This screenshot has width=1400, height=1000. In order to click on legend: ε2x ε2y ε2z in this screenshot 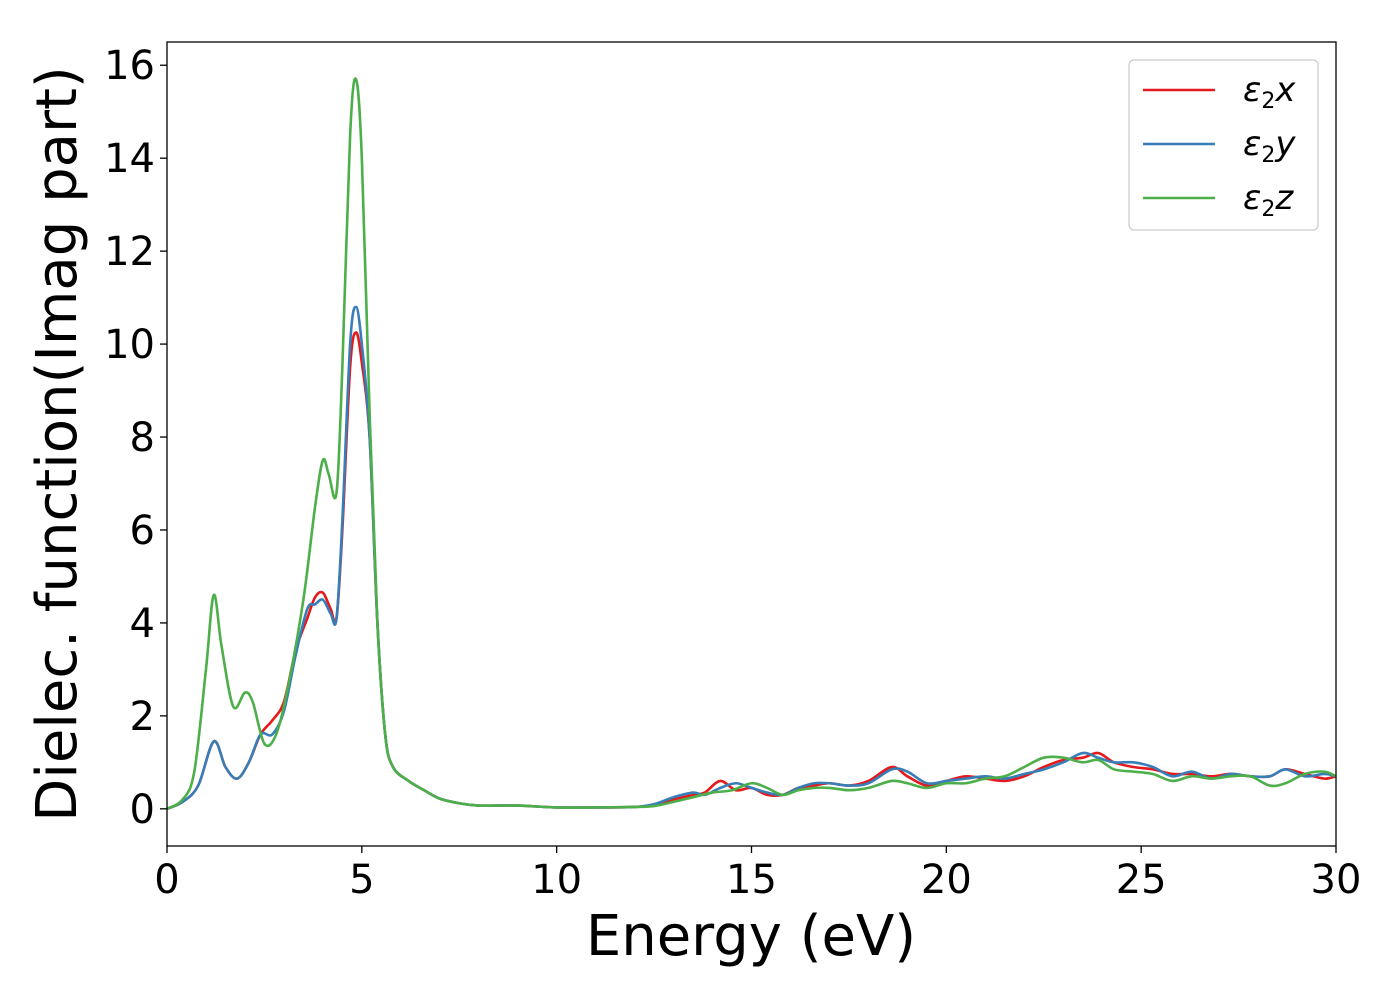, I will do `click(1223, 145)`.